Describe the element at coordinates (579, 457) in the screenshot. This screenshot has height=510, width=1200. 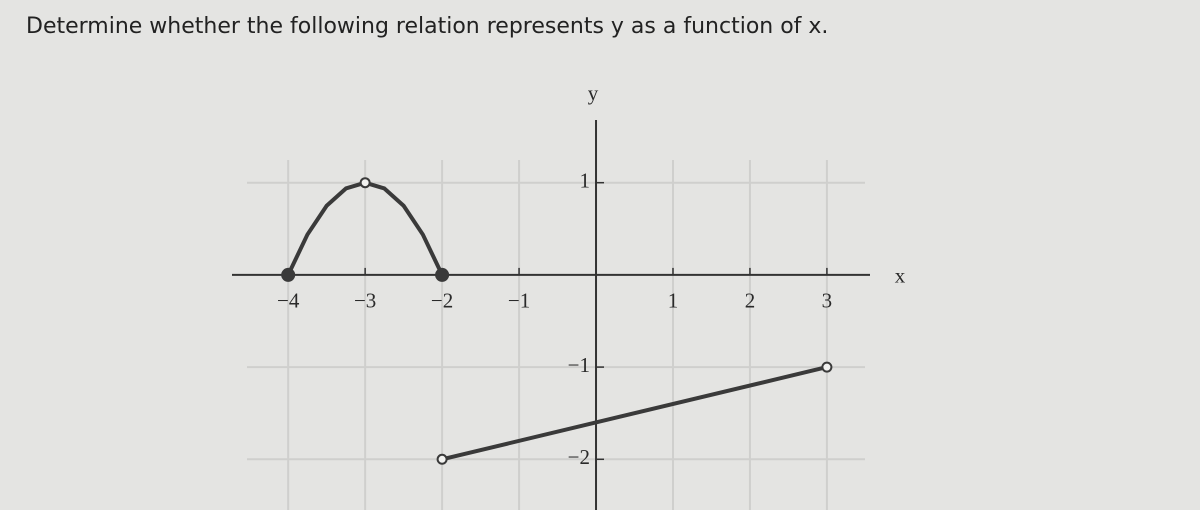
I see `y-tick-label: −2` at that location.